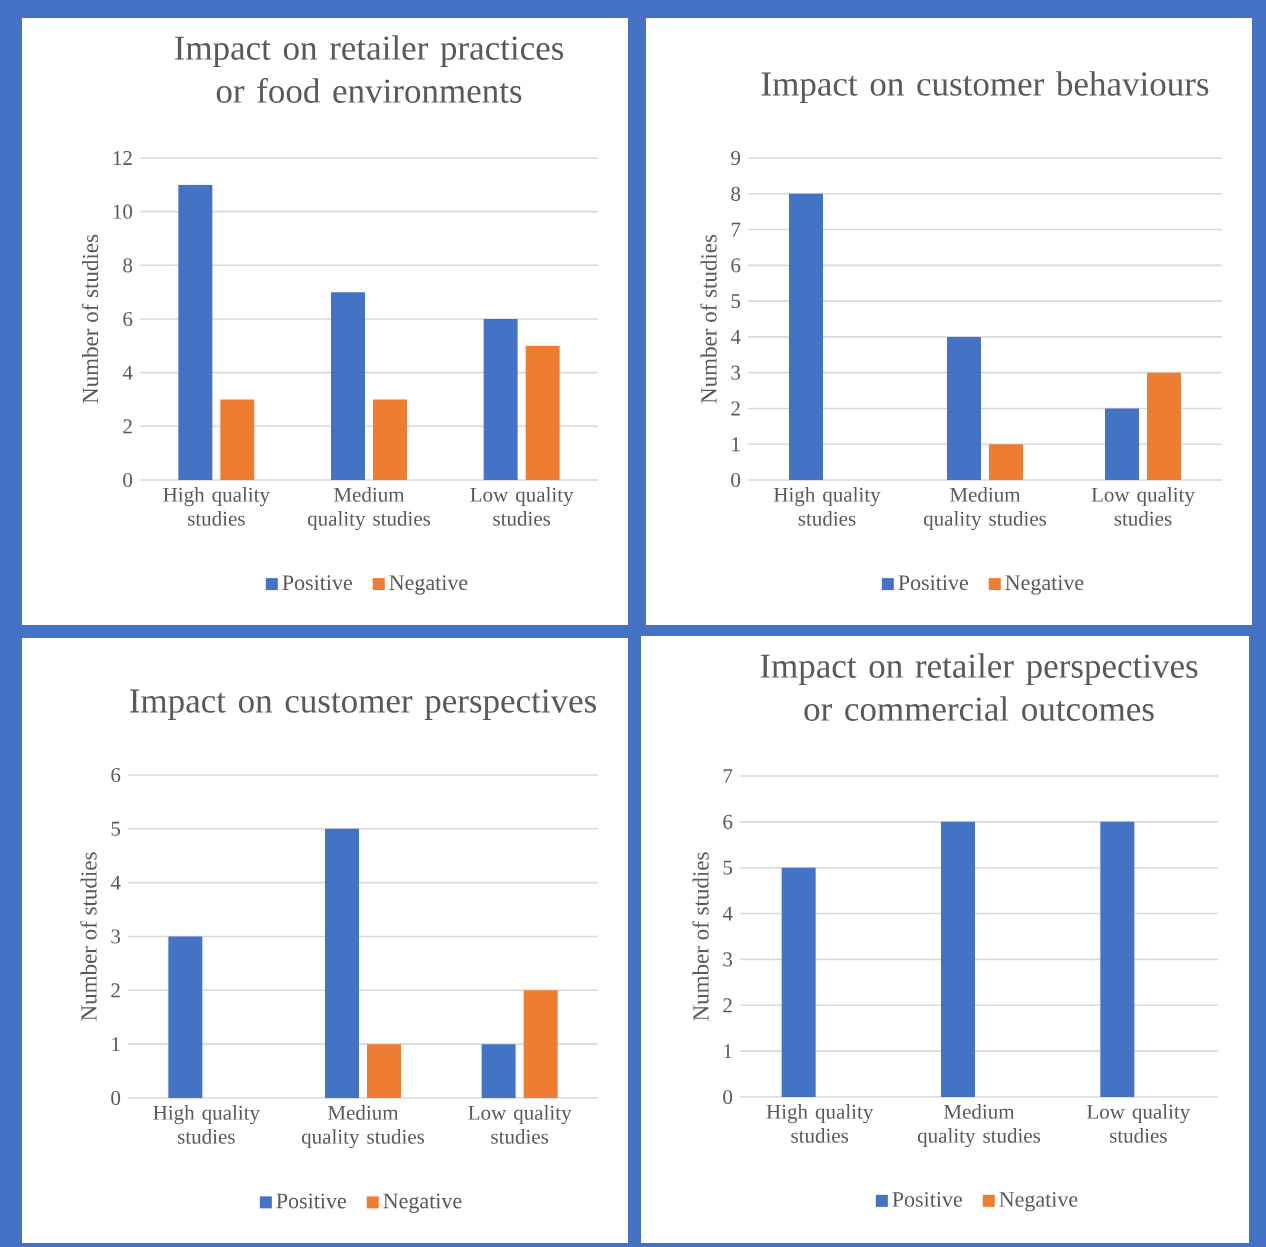  What do you see at coordinates (369, 69) in the screenshot?
I see `chart-title: Impact on retailer practices or food environments` at bounding box center [369, 69].